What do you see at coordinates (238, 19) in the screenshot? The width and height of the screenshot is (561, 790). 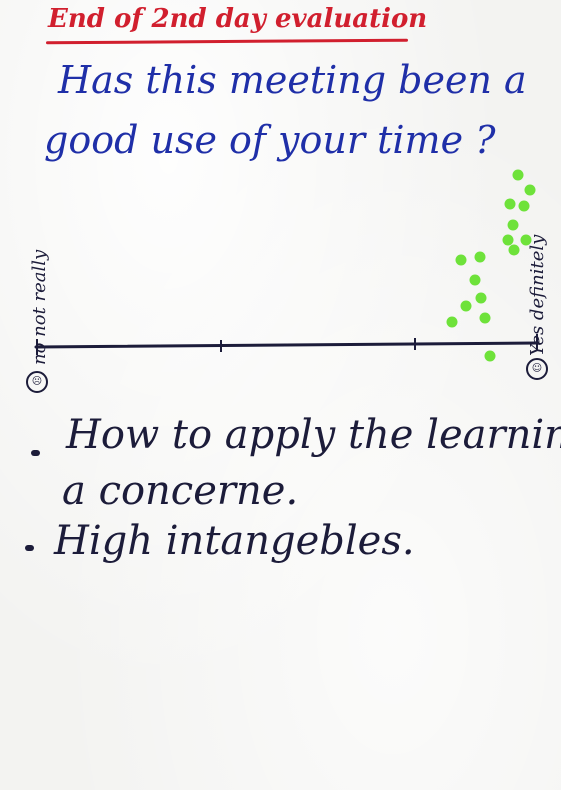 I see `page-title: End of 2nd day evaluation` at bounding box center [238, 19].